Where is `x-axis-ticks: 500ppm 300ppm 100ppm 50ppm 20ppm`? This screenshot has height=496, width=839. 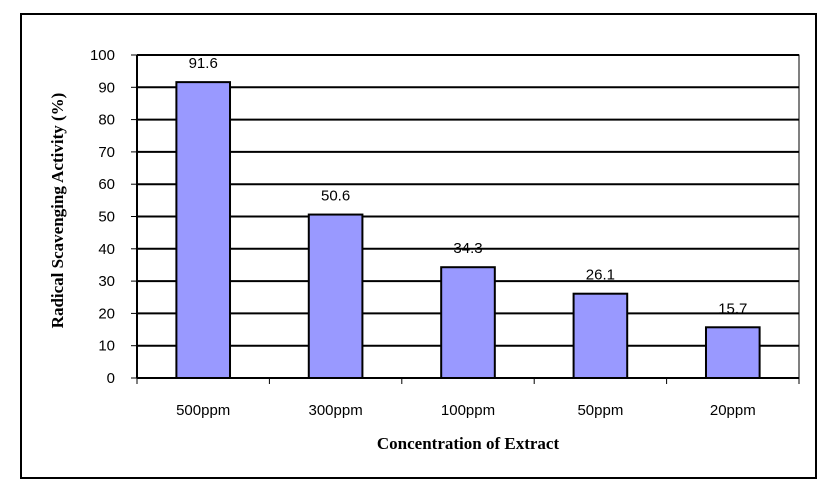 x-axis-ticks: 500ppm 300ppm 100ppm 50ppm 20ppm is located at coordinates (468, 398).